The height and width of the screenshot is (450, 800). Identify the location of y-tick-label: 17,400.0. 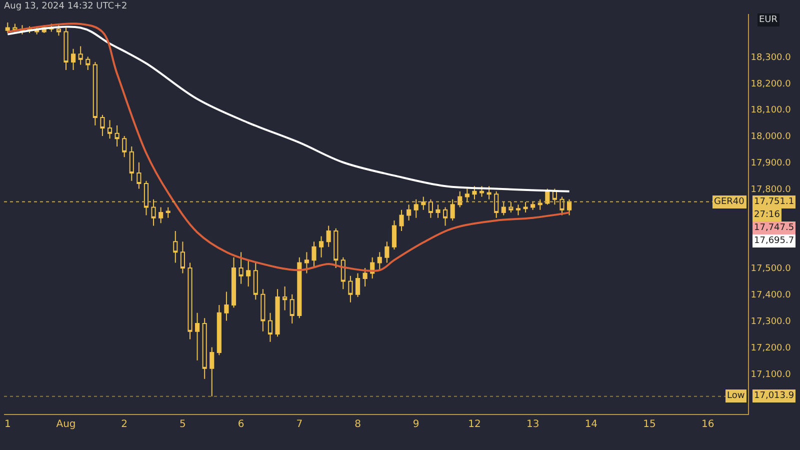
(771, 295).